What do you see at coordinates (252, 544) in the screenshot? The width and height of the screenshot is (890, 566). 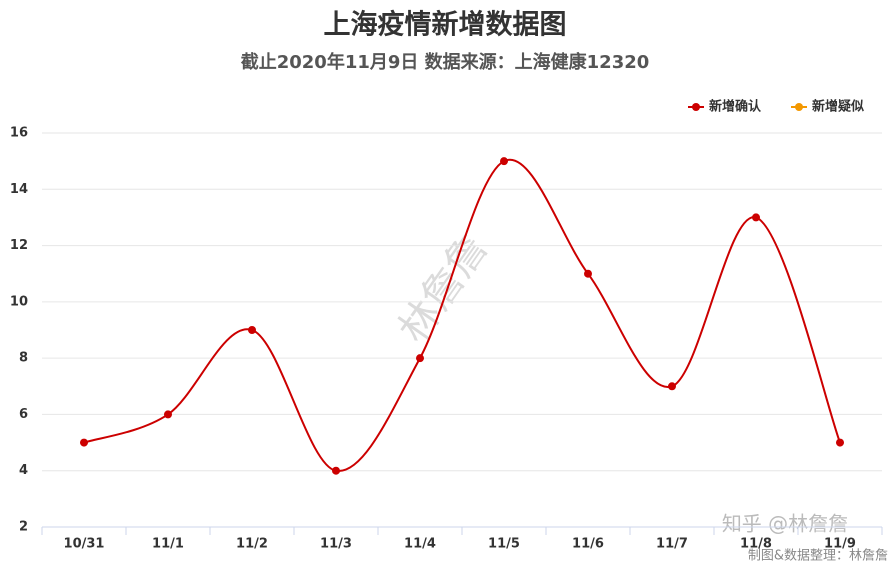 I see `x-tick-label: 11/2` at bounding box center [252, 544].